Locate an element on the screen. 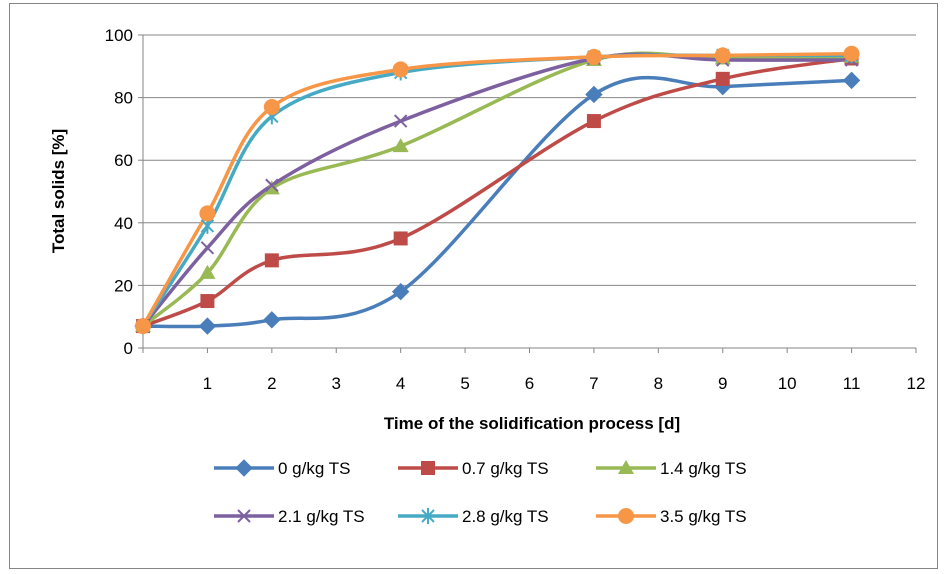  legend-item: 3.5 g/kg TS is located at coordinates (671, 516).